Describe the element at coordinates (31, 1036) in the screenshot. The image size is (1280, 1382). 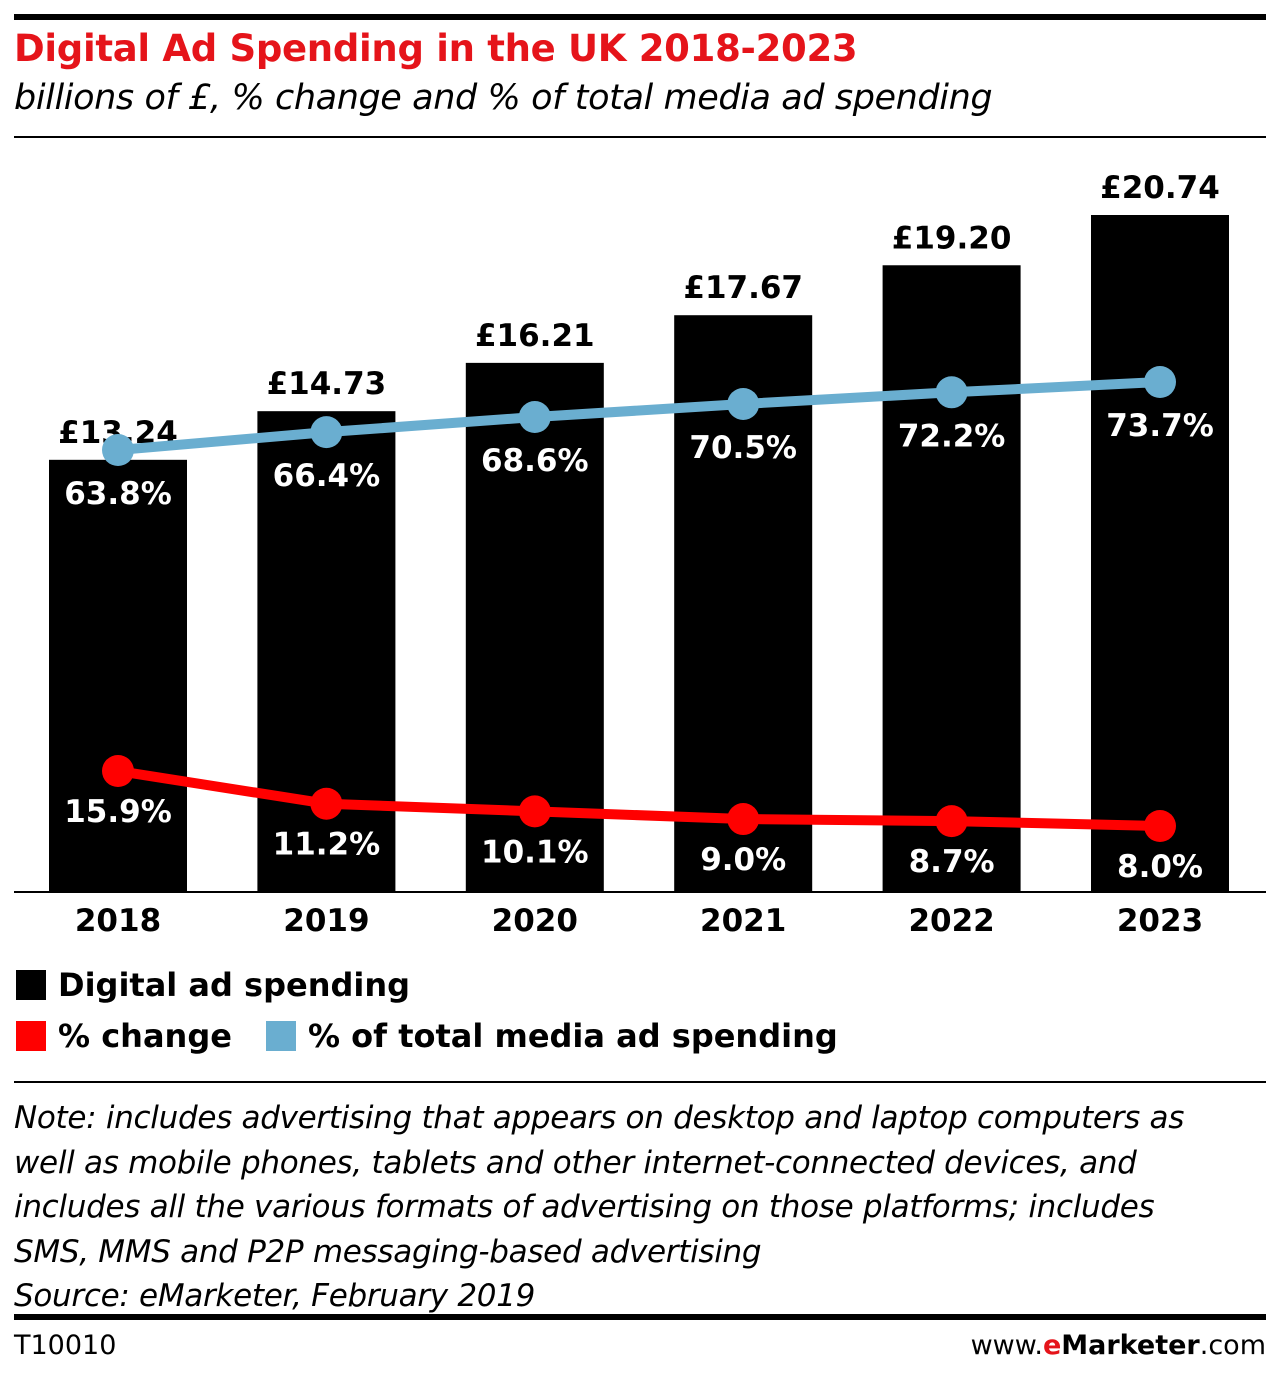
I see `legend-swatch-change` at that location.